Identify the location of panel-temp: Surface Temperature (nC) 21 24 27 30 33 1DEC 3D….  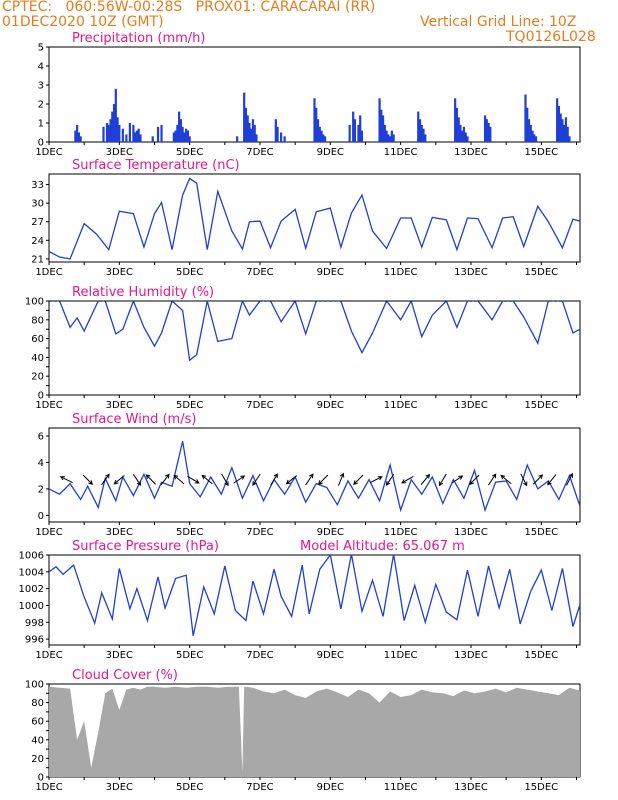
(306, 218).